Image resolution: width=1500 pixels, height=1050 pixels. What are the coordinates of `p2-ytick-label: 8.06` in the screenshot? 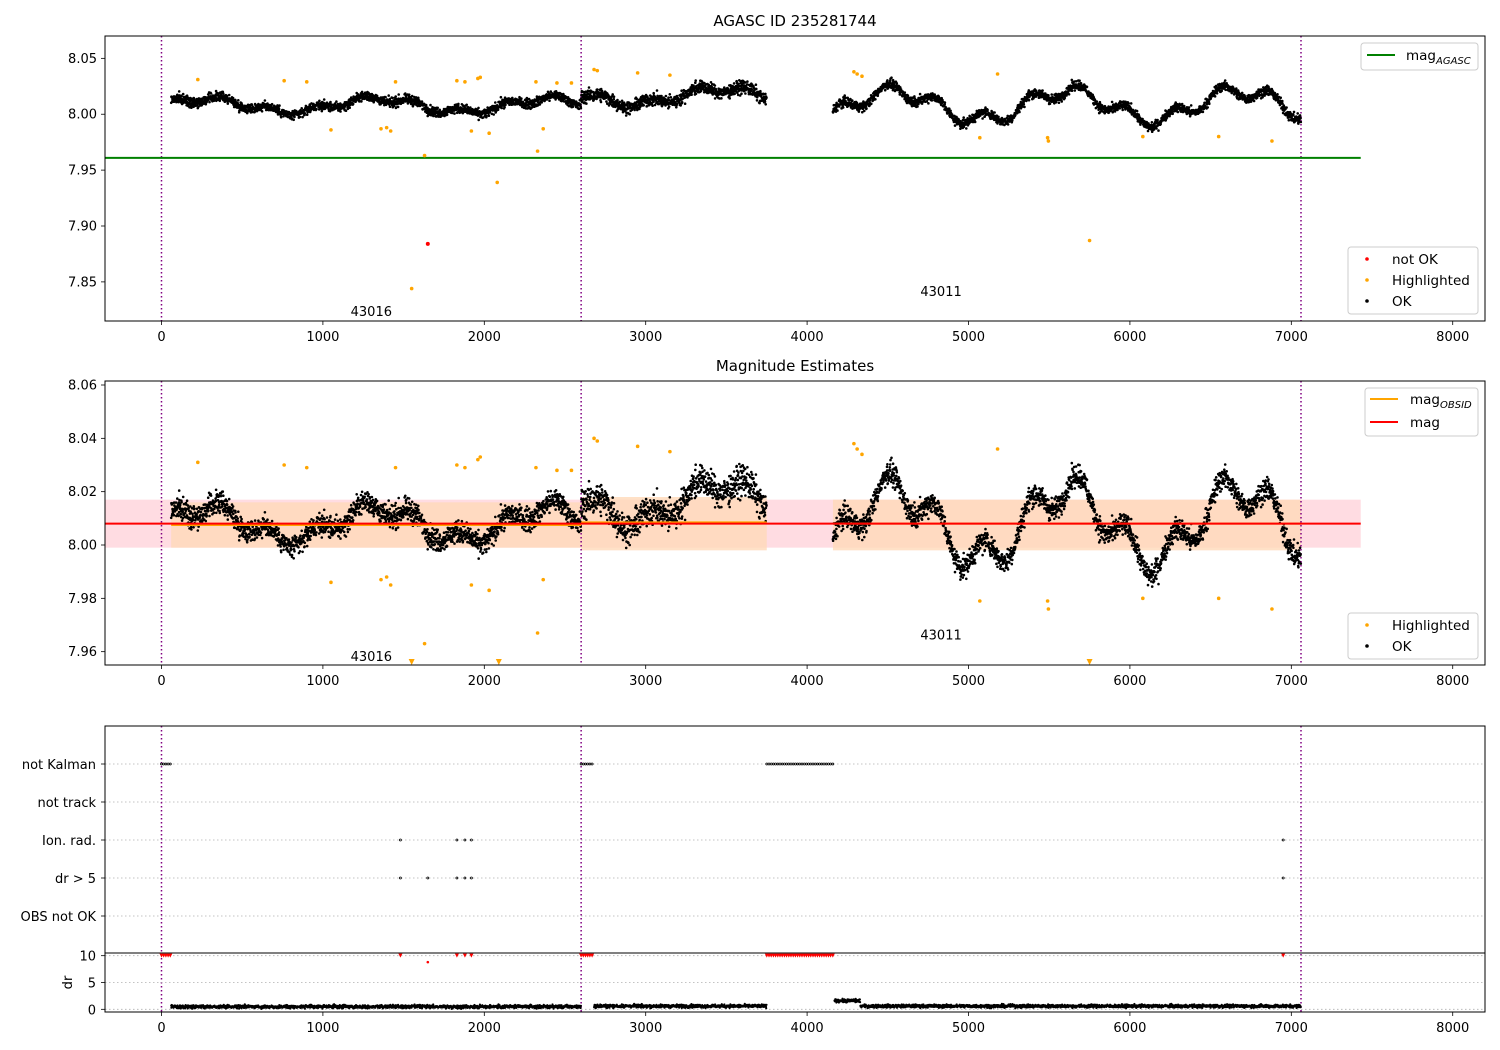 It's located at (82, 386).